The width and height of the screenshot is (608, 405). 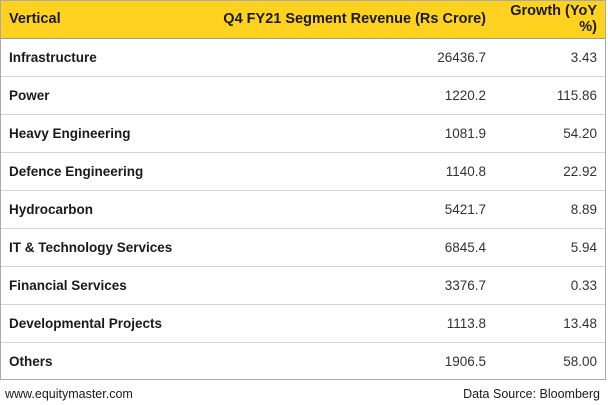 What do you see at coordinates (549, 132) in the screenshot?
I see `cell-growth: 54.20` at bounding box center [549, 132].